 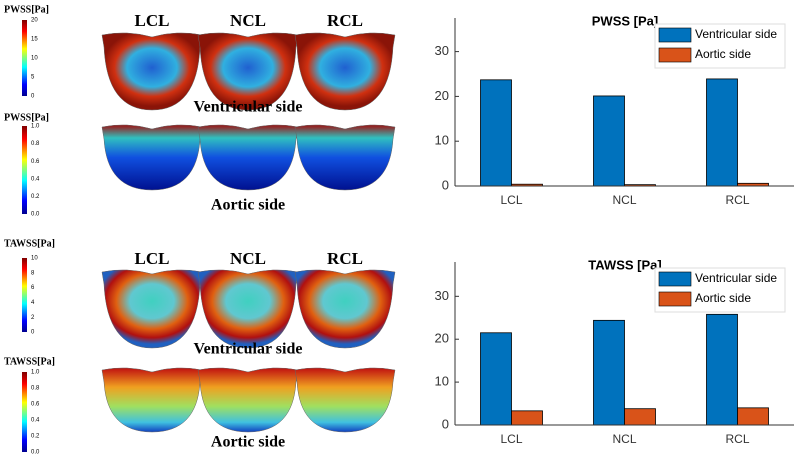 I want to click on colorbar-tick-label: 4, so click(x=33, y=303).